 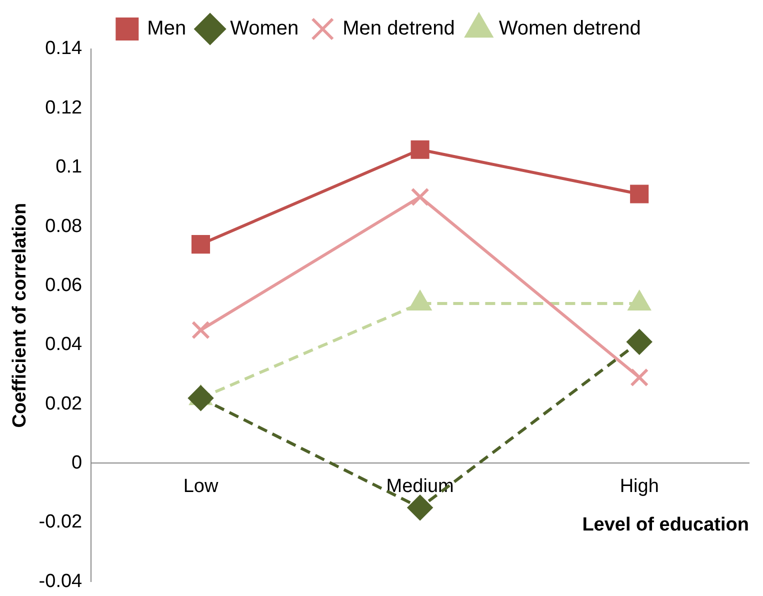 I want to click on y-axis-title: Coefficient of correlation, so click(x=20, y=315).